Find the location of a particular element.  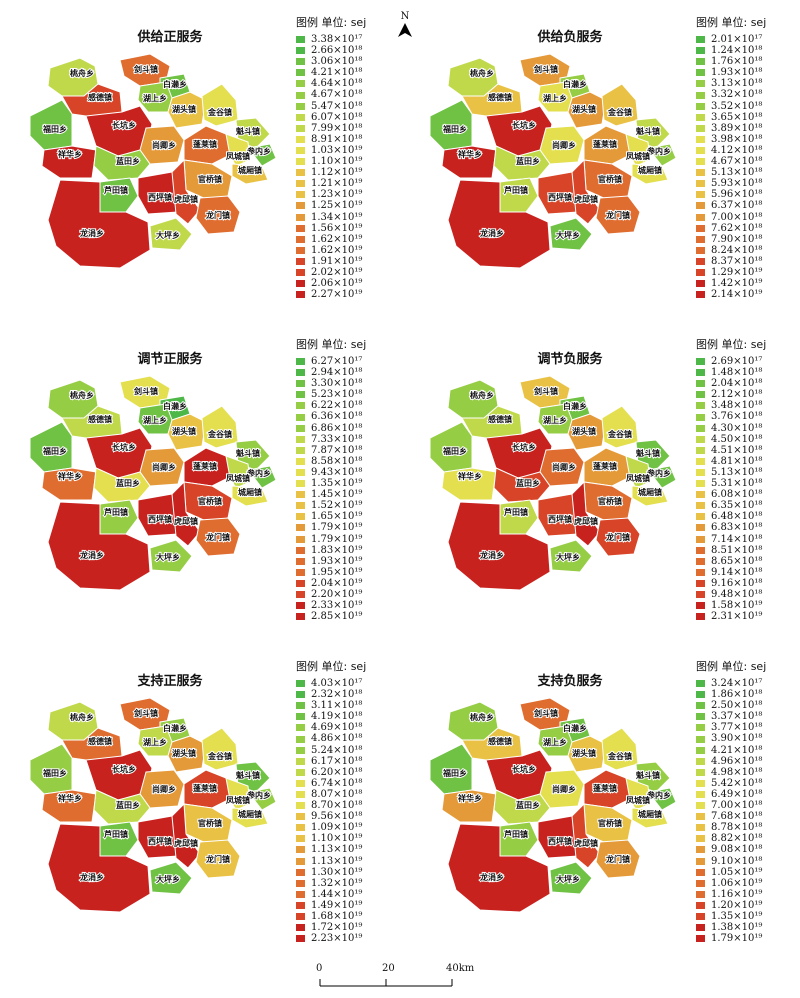

legend-item: 4.12×10¹⁸ is located at coordinates (748, 150).